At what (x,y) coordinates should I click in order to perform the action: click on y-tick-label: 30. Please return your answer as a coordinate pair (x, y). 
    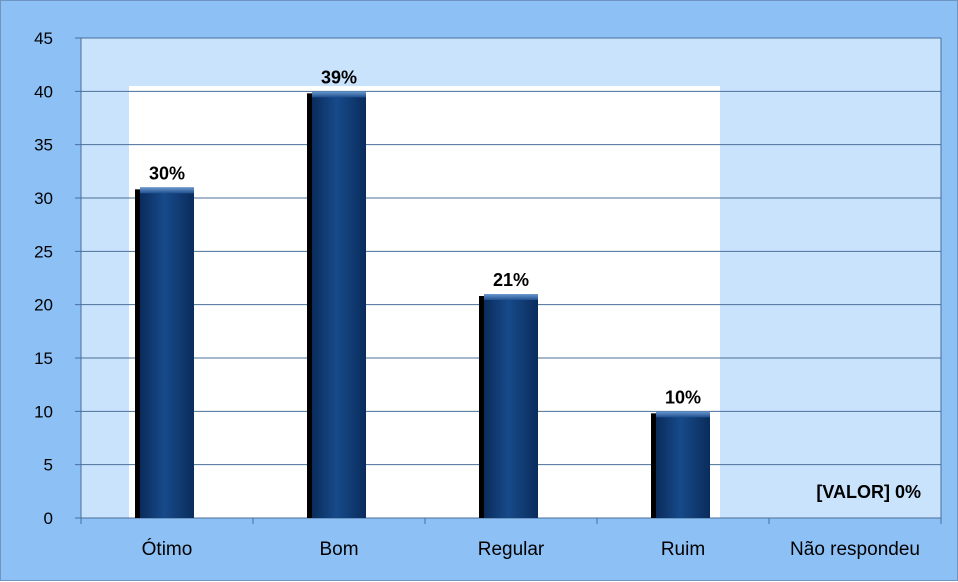
    Looking at the image, I should click on (43, 198).